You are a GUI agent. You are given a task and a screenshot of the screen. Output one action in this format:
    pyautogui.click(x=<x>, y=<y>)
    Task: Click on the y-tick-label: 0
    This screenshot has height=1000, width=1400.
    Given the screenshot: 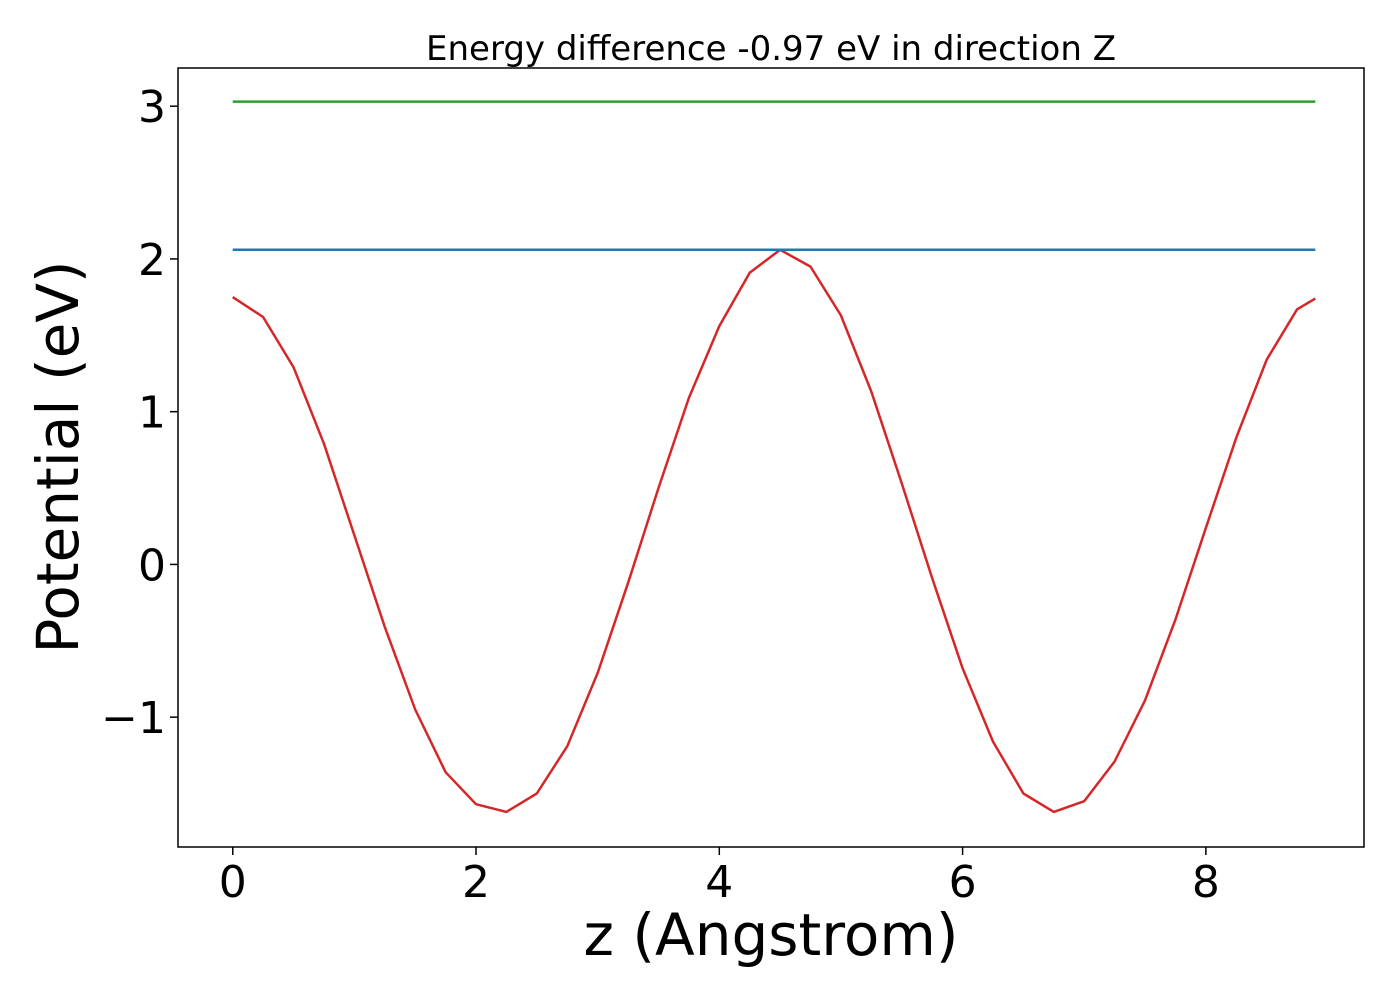 What is the action you would take?
    pyautogui.click(x=152, y=565)
    